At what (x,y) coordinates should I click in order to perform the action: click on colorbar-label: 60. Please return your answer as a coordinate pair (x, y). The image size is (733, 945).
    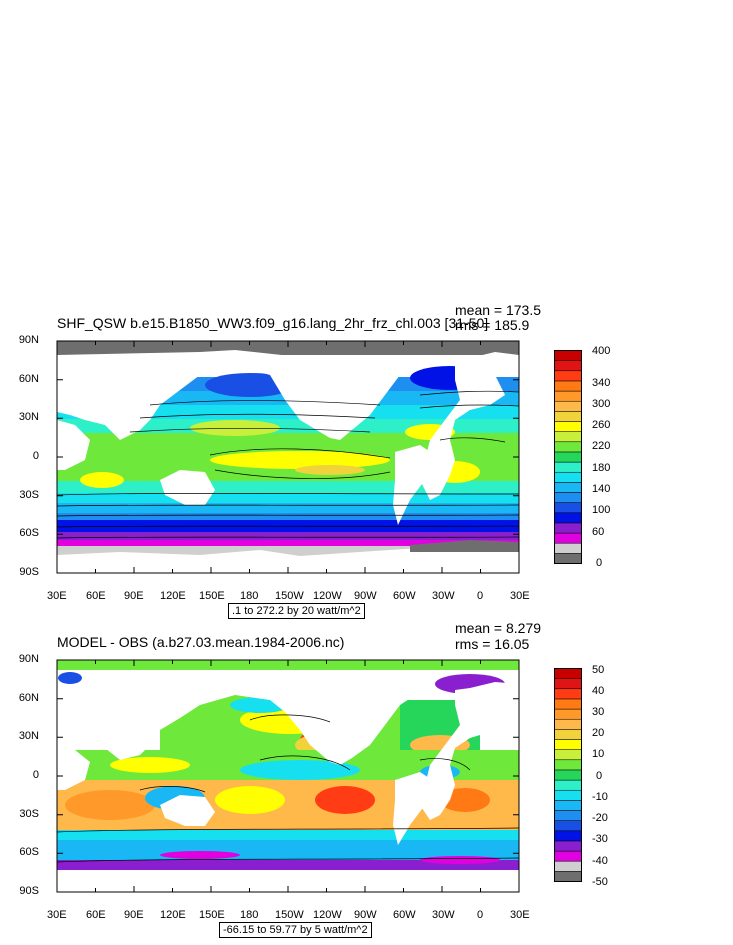
    Looking at the image, I should click on (598, 532).